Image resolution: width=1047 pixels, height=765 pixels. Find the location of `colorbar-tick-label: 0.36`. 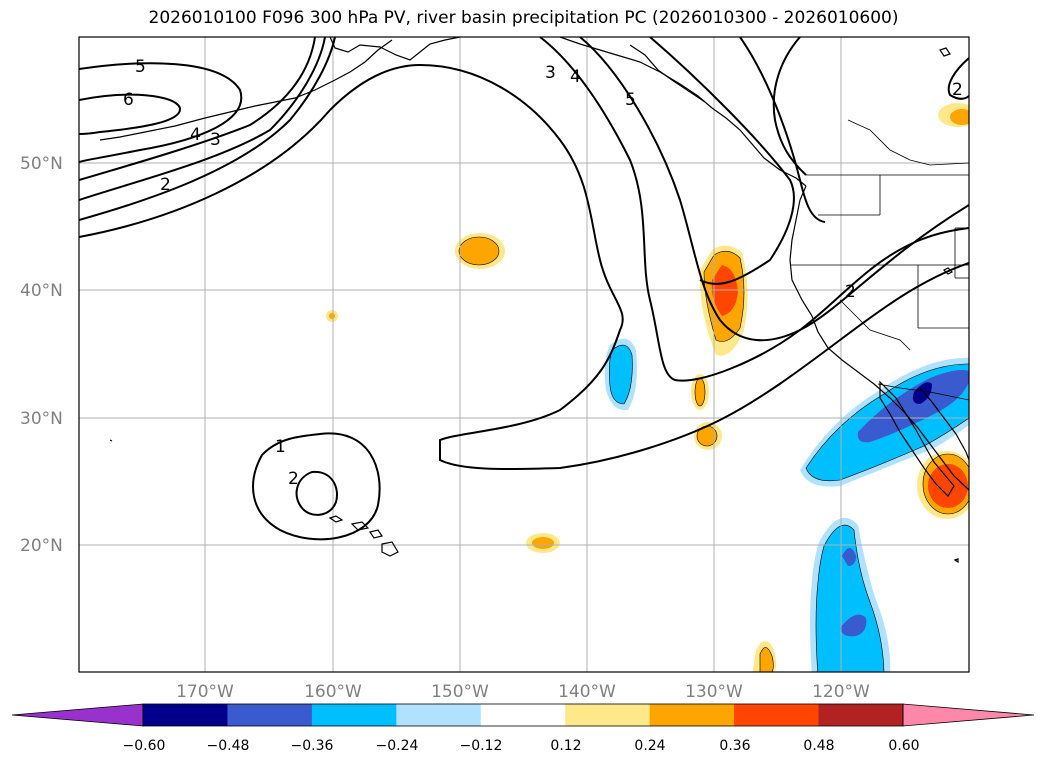

colorbar-tick-label: 0.36 is located at coordinates (734, 746).